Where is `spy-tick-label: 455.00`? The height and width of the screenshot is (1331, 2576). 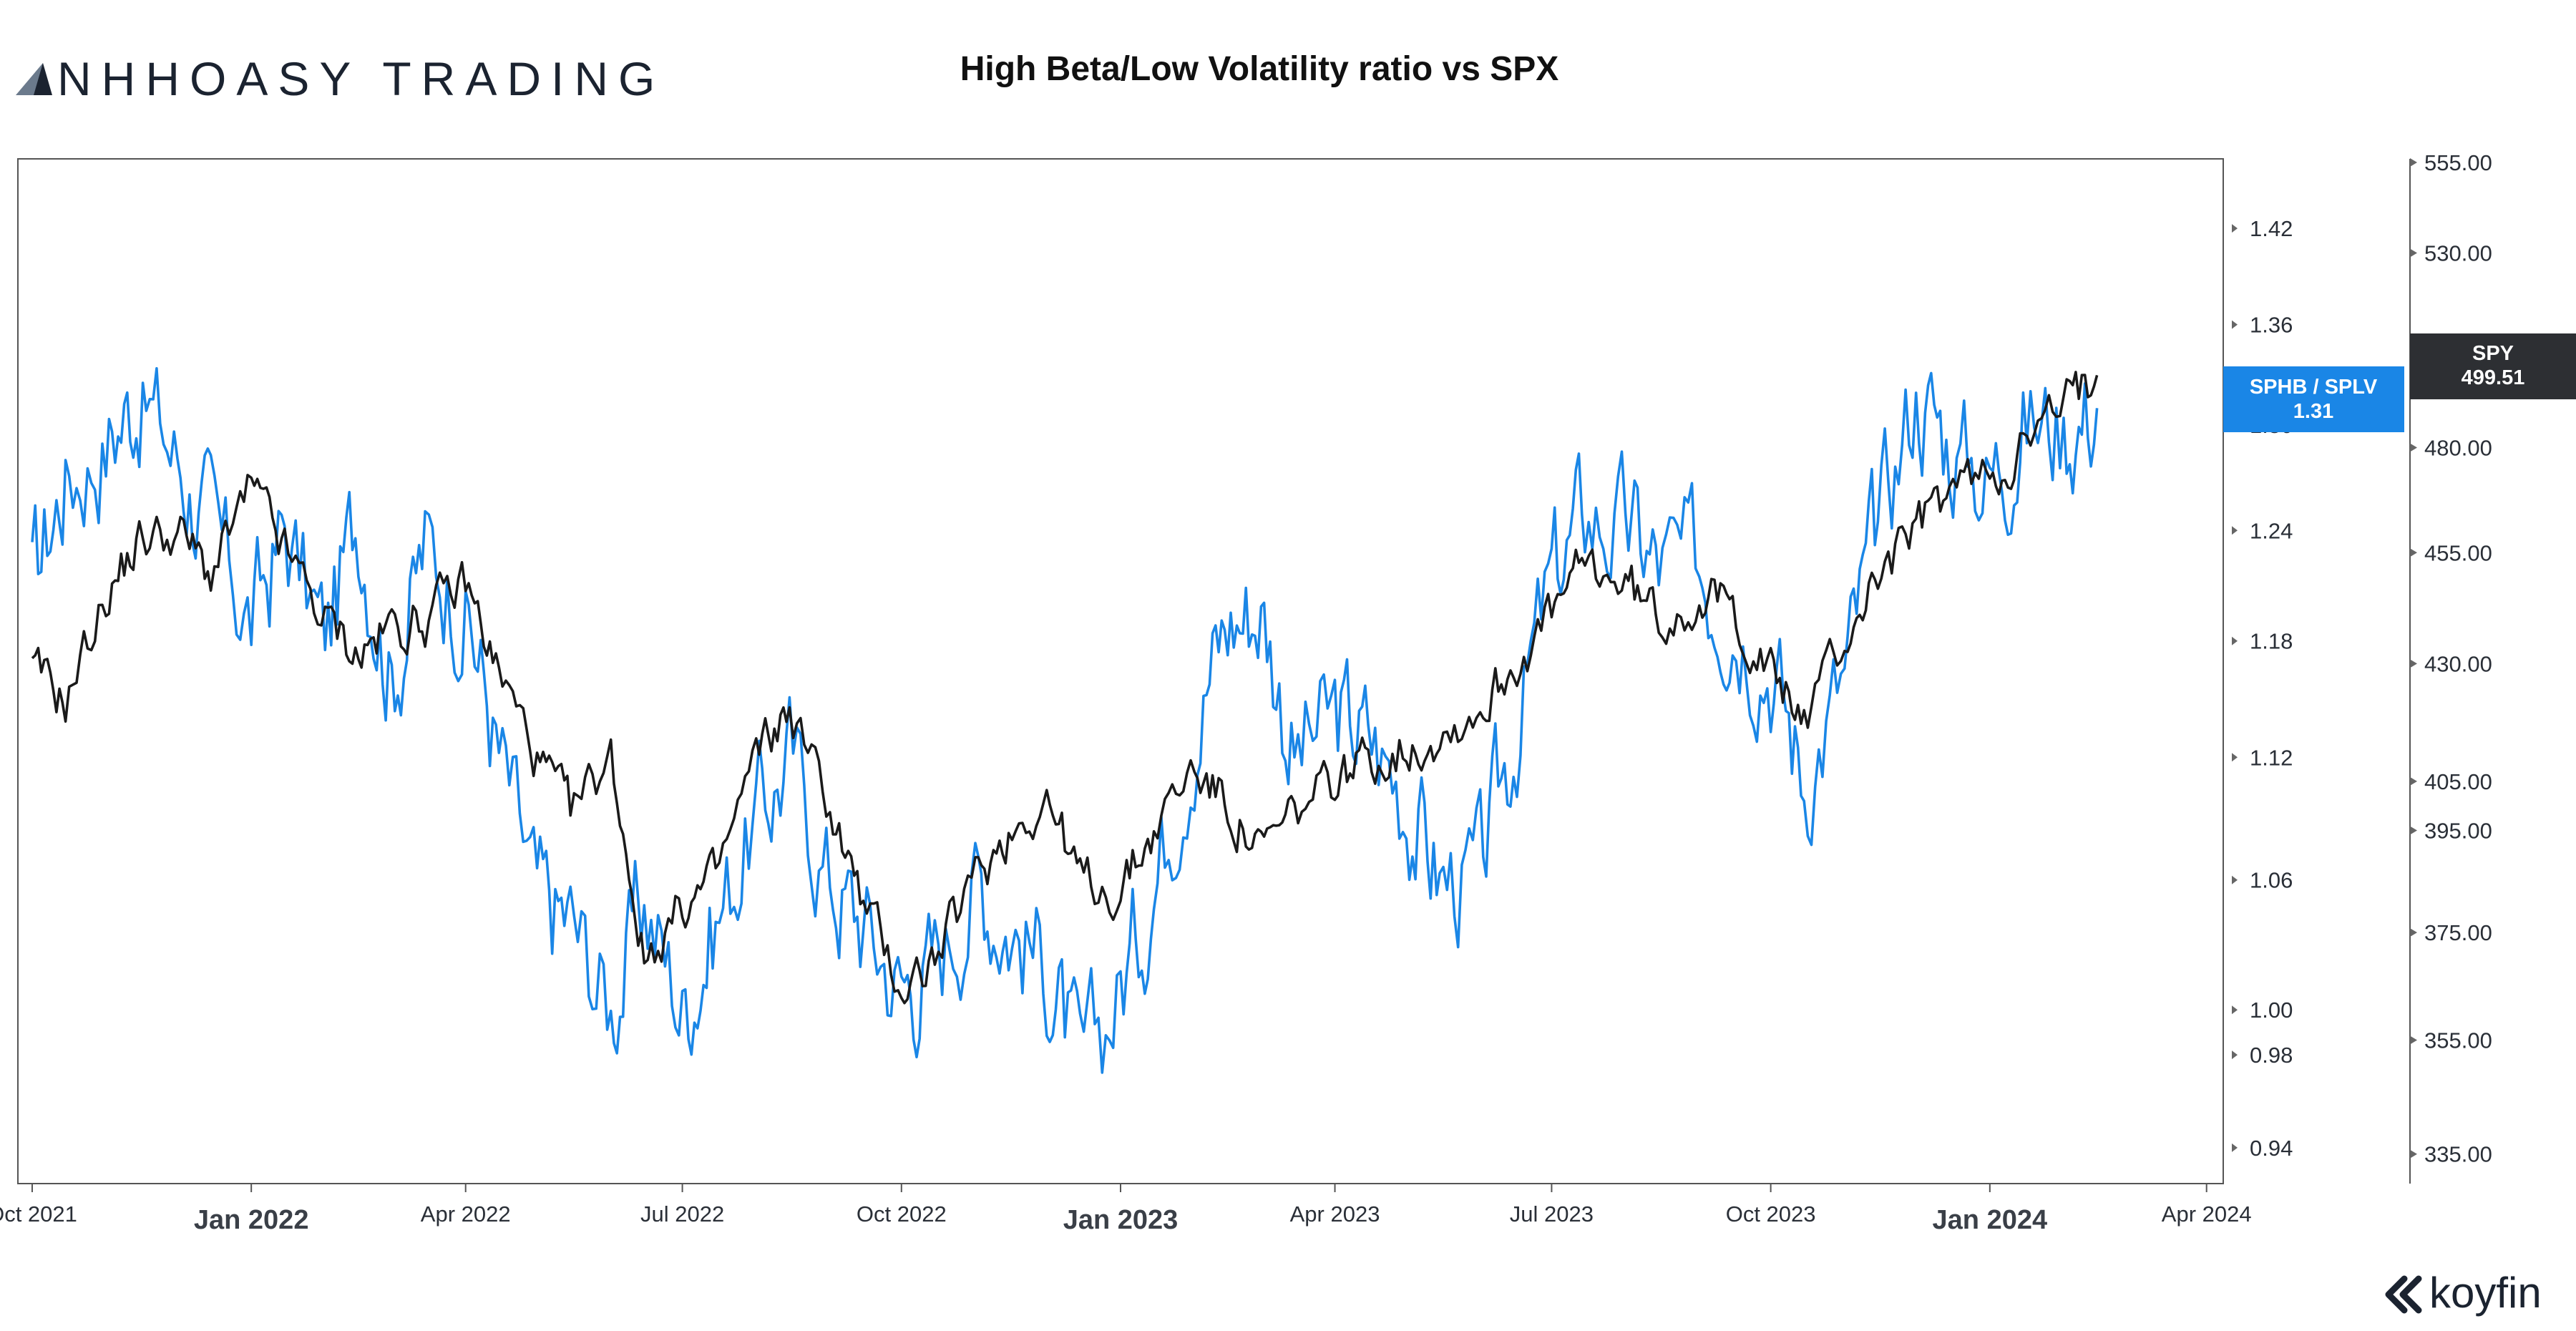 spy-tick-label: 455.00 is located at coordinates (2458, 552).